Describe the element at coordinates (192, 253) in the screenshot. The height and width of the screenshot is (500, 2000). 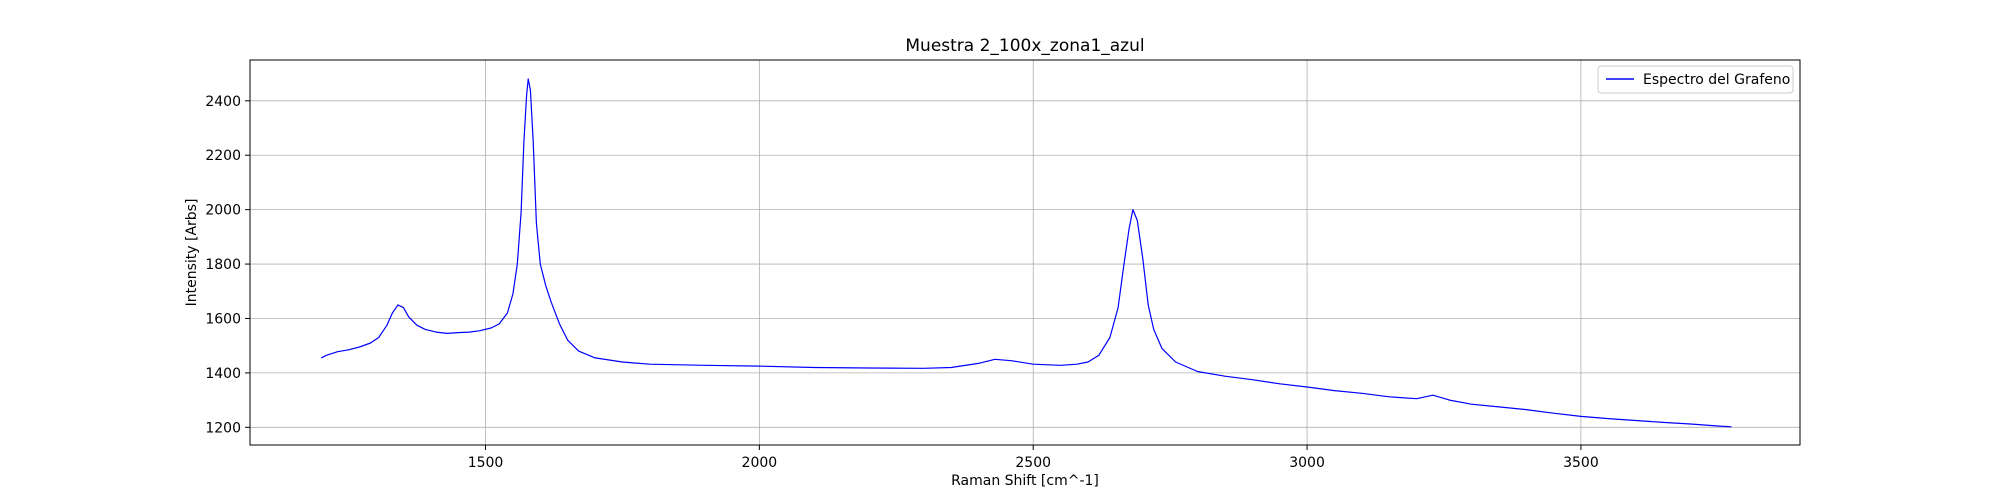
I see `y-axis-label: Intensity [Arbs]` at that location.